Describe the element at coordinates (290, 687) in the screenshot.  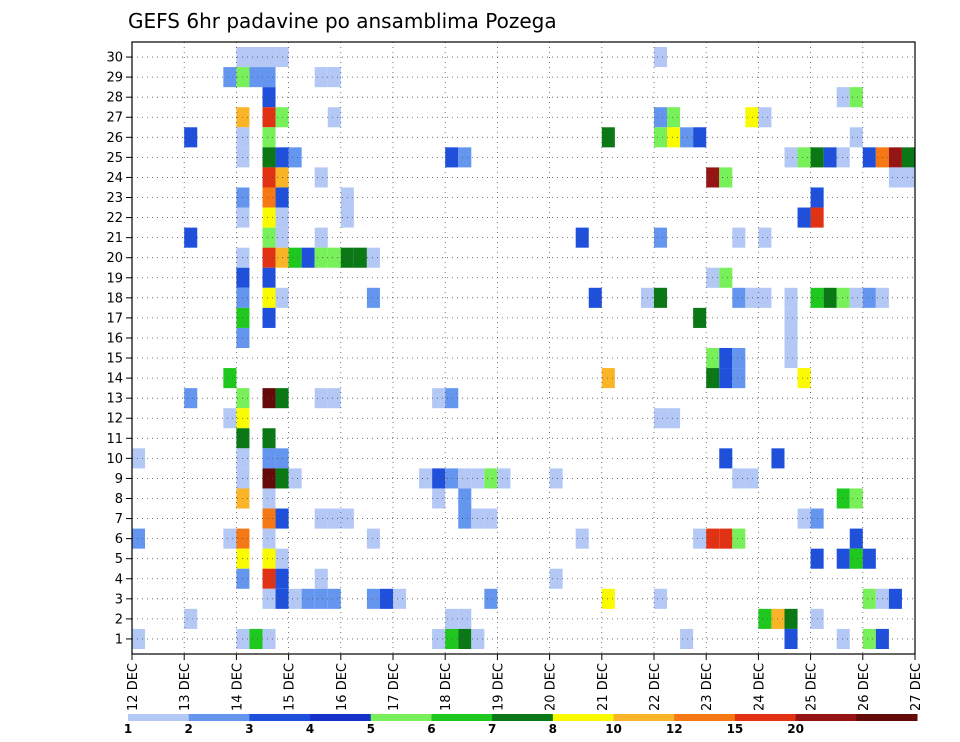
I see `x-tick-label: 15 DEC` at that location.